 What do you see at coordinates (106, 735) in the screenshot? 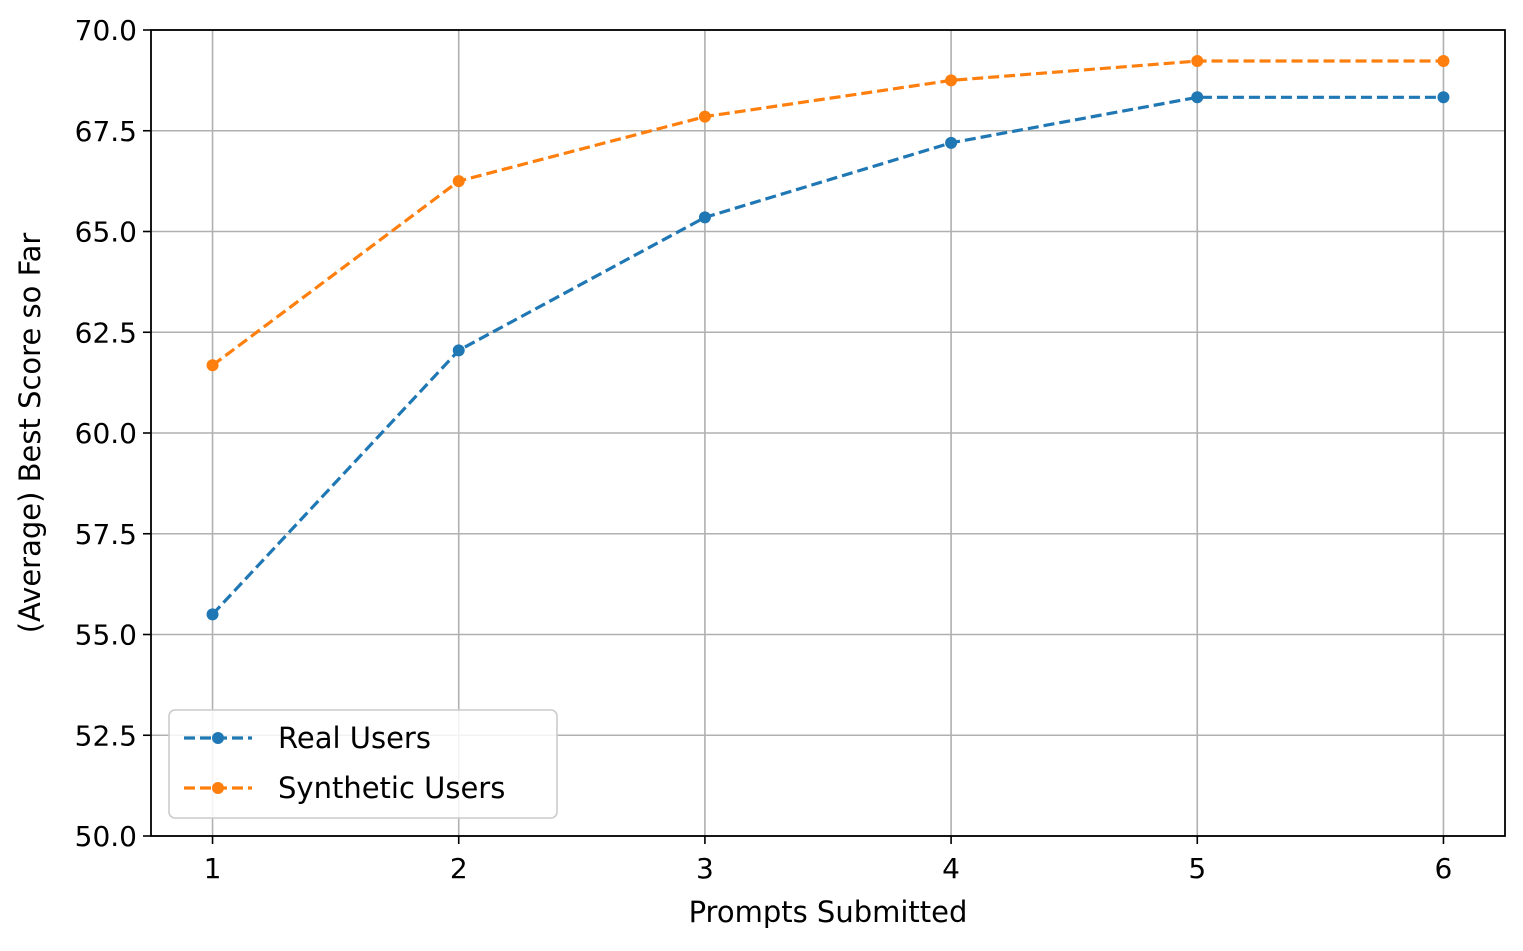
I see `y-tick-label: 52.5` at bounding box center [106, 735].